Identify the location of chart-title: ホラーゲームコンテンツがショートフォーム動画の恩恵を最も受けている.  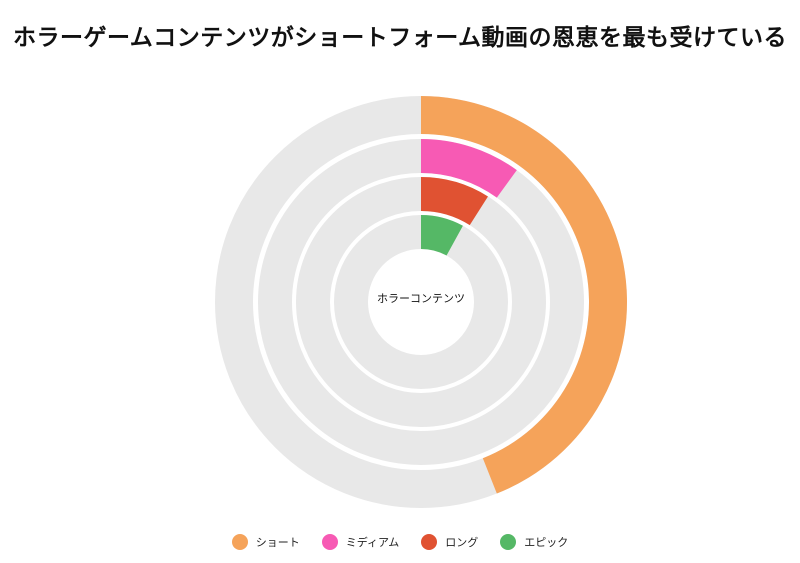
(400, 38).